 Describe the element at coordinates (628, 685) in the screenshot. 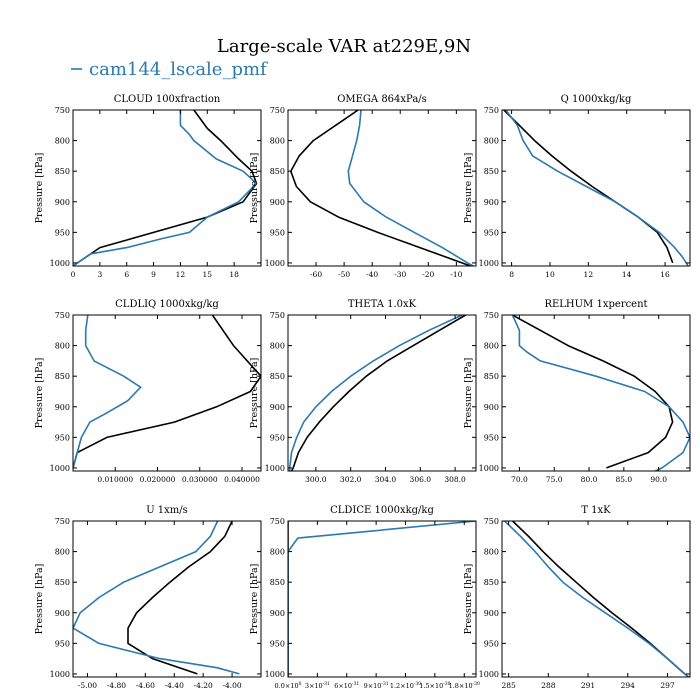

I see `x-tick-label-base: 294` at that location.